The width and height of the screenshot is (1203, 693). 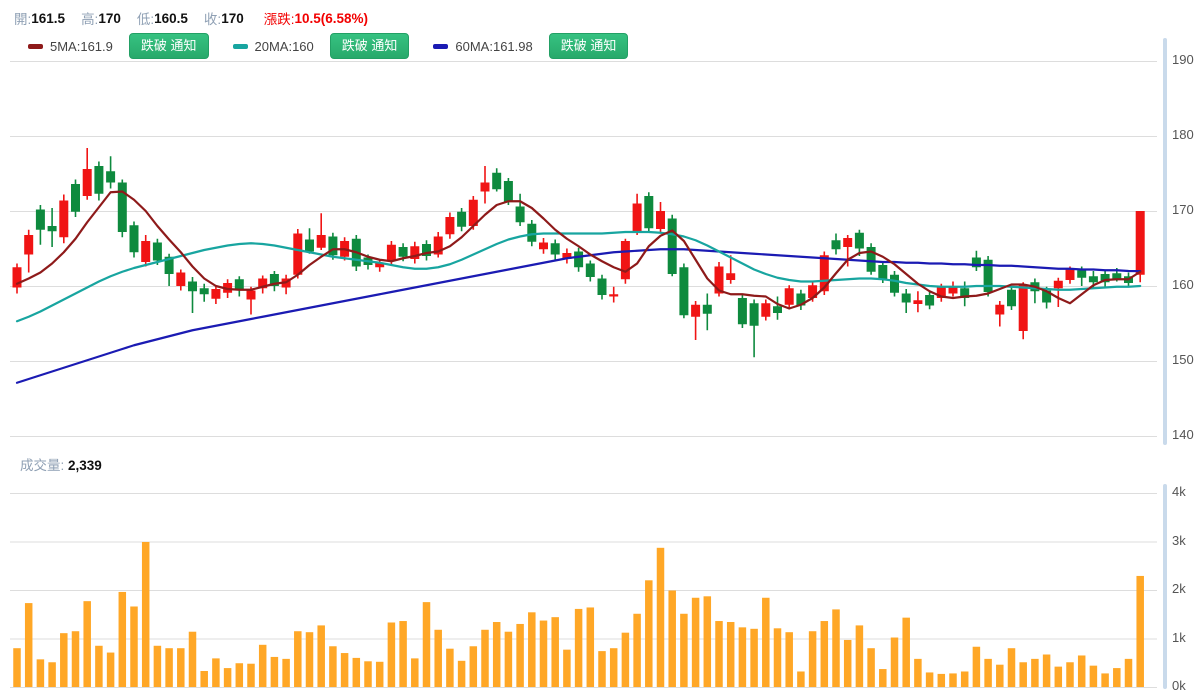 What do you see at coordinates (588, 46) in the screenshot?
I see `ma60-breakdown-alert-button: 跌破 通知` at bounding box center [588, 46].